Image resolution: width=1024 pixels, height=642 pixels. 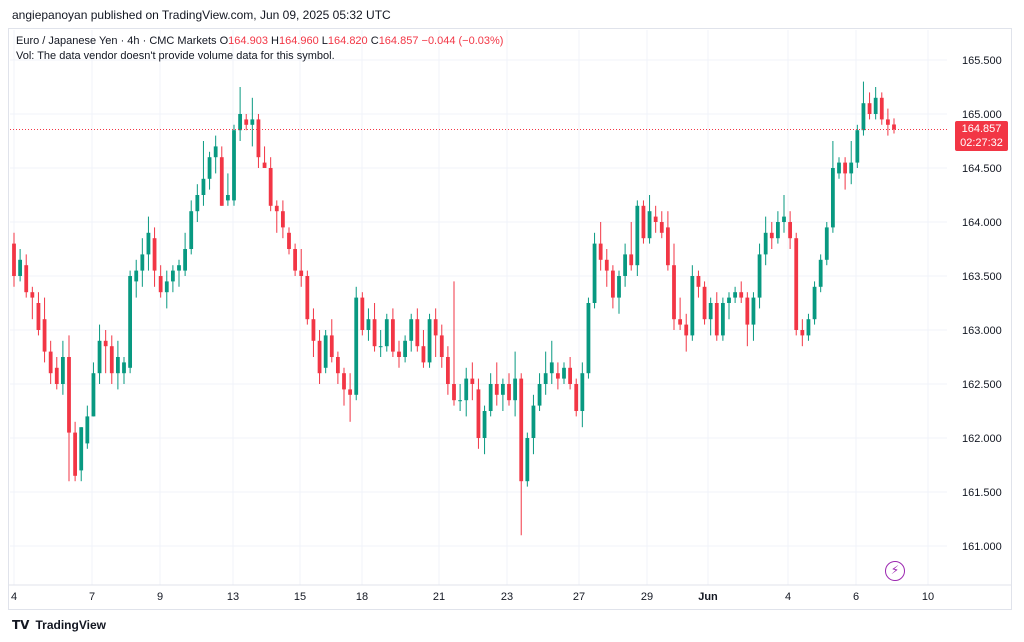 I want to click on open-label: O, so click(x=224, y=41).